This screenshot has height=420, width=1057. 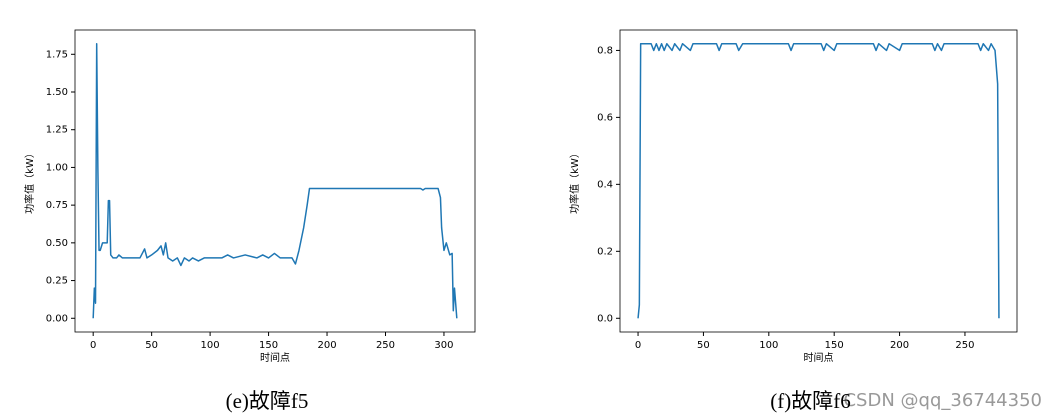 I want to click on y-tick-label: 0.8, so click(x=605, y=50).